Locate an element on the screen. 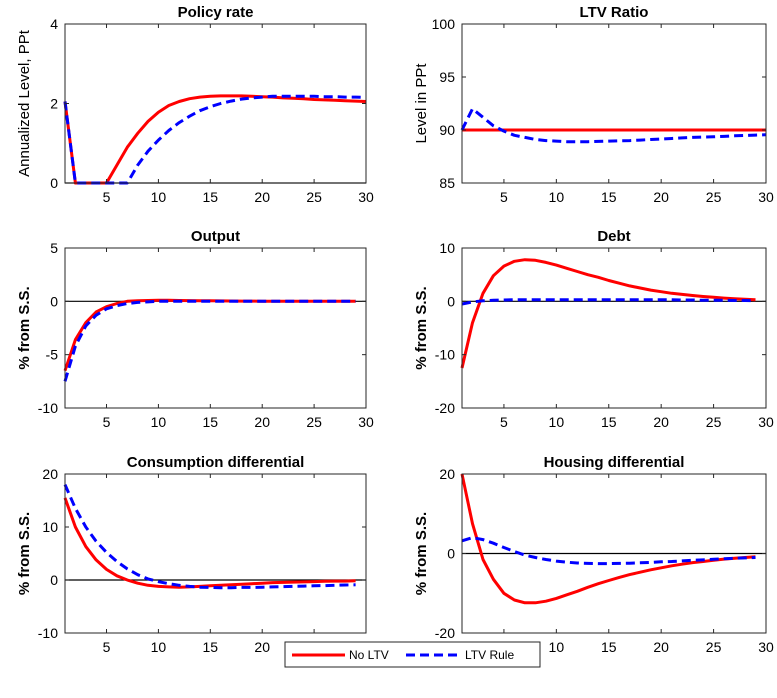 This screenshot has height=698, width=777. y-tick-label: 90 is located at coordinates (447, 130).